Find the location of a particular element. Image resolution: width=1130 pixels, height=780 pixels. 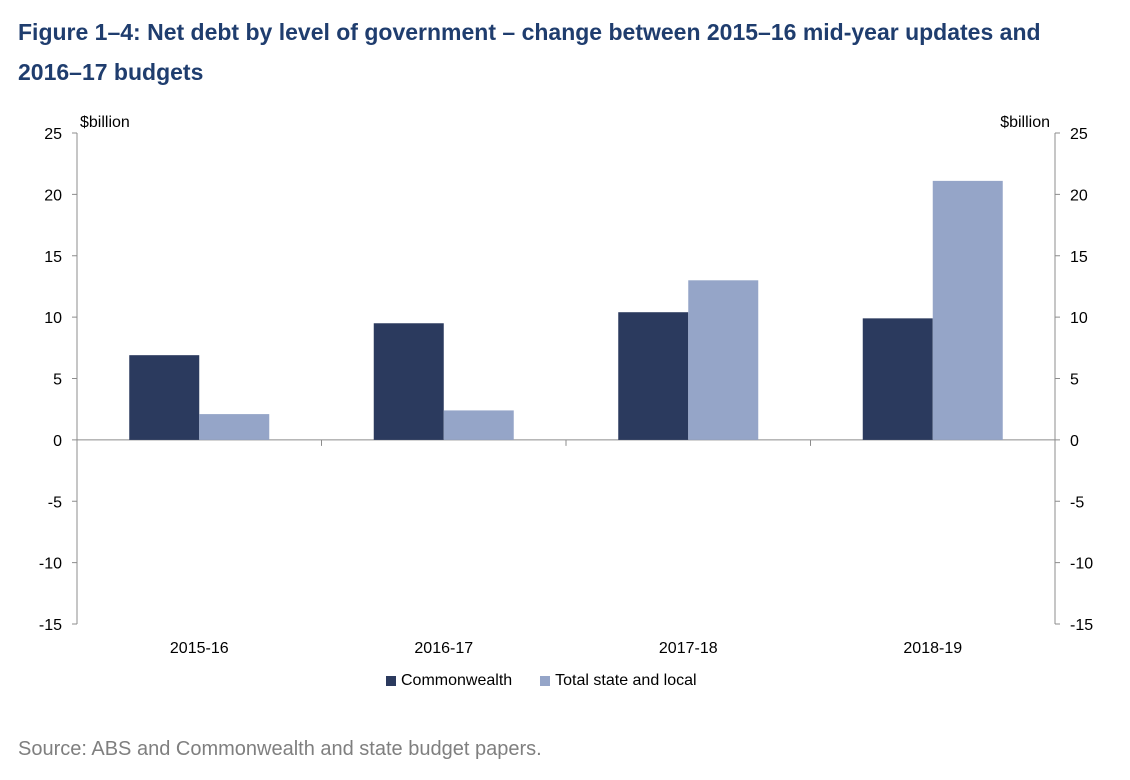

y-tick-label-left: 10 is located at coordinates (53, 318).